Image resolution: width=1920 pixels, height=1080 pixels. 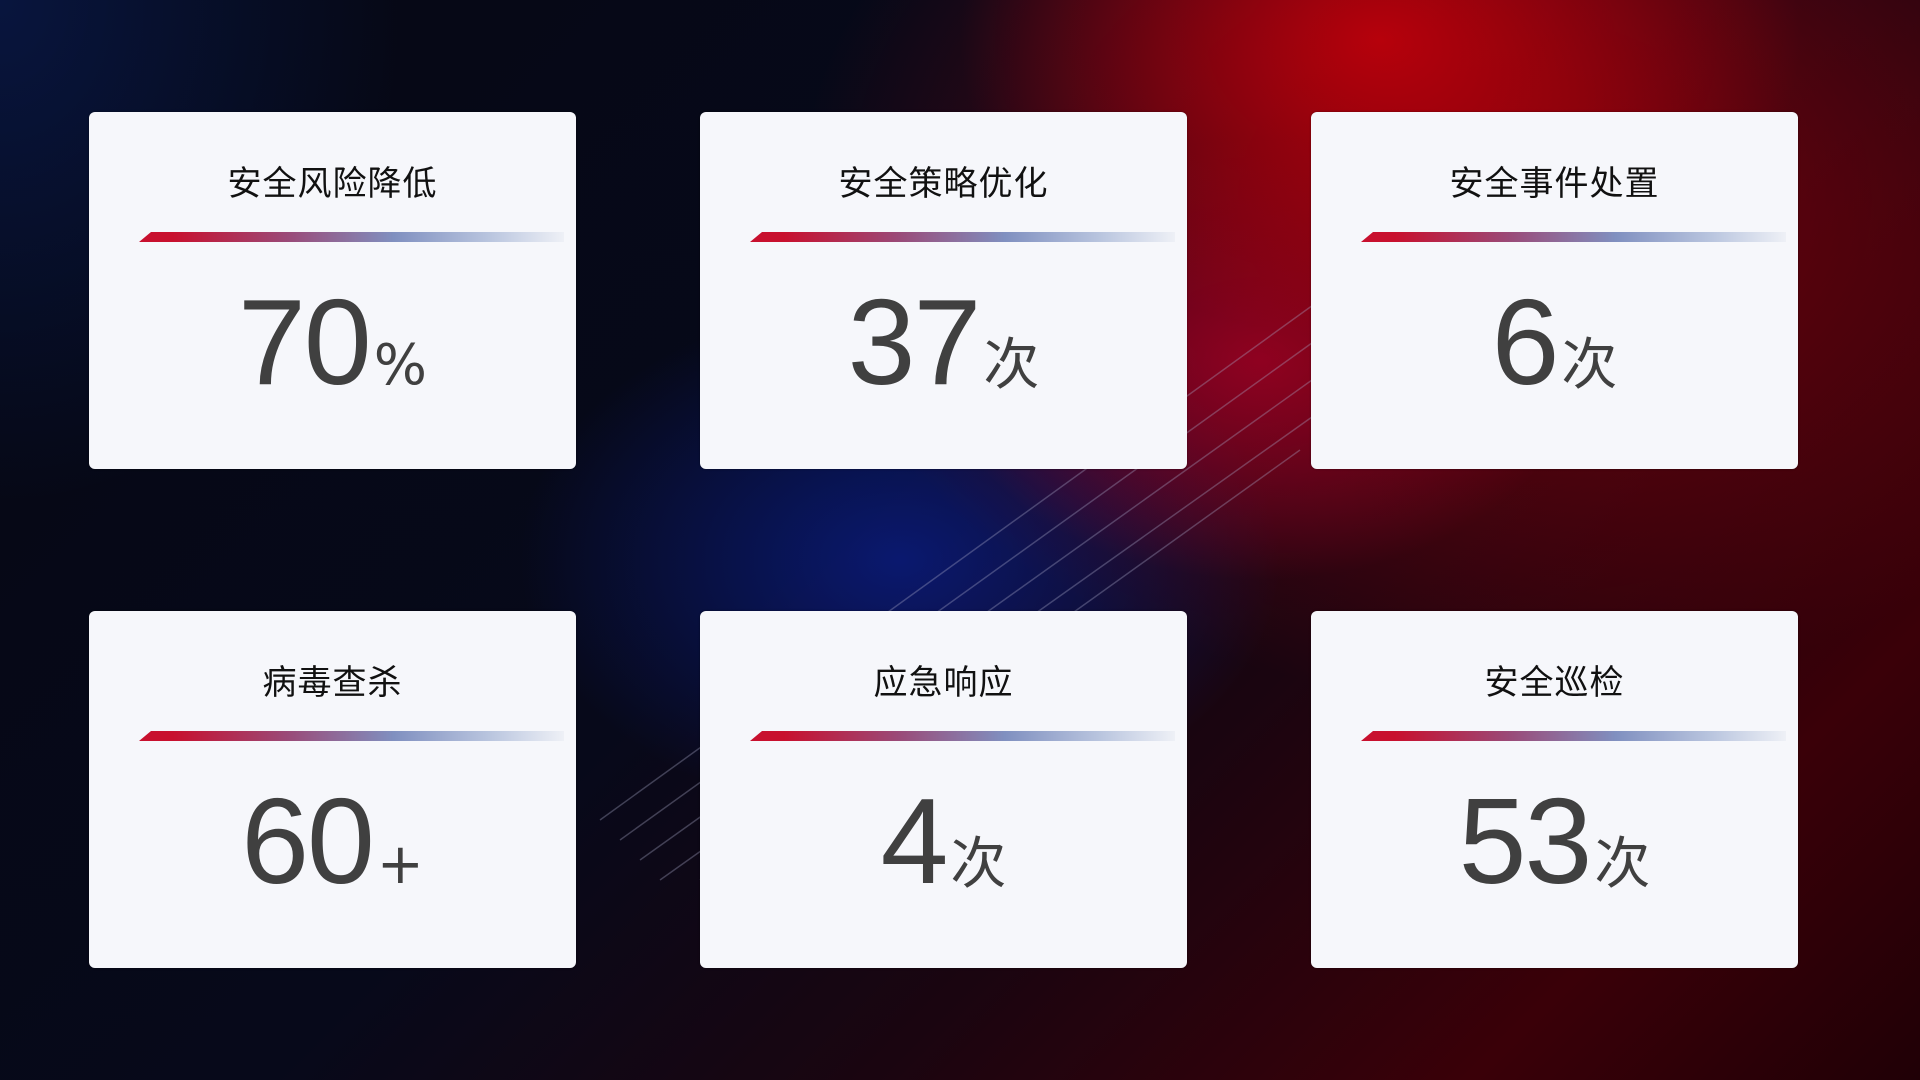 What do you see at coordinates (943, 342) in the screenshot?
I see `card-value: 37次` at bounding box center [943, 342].